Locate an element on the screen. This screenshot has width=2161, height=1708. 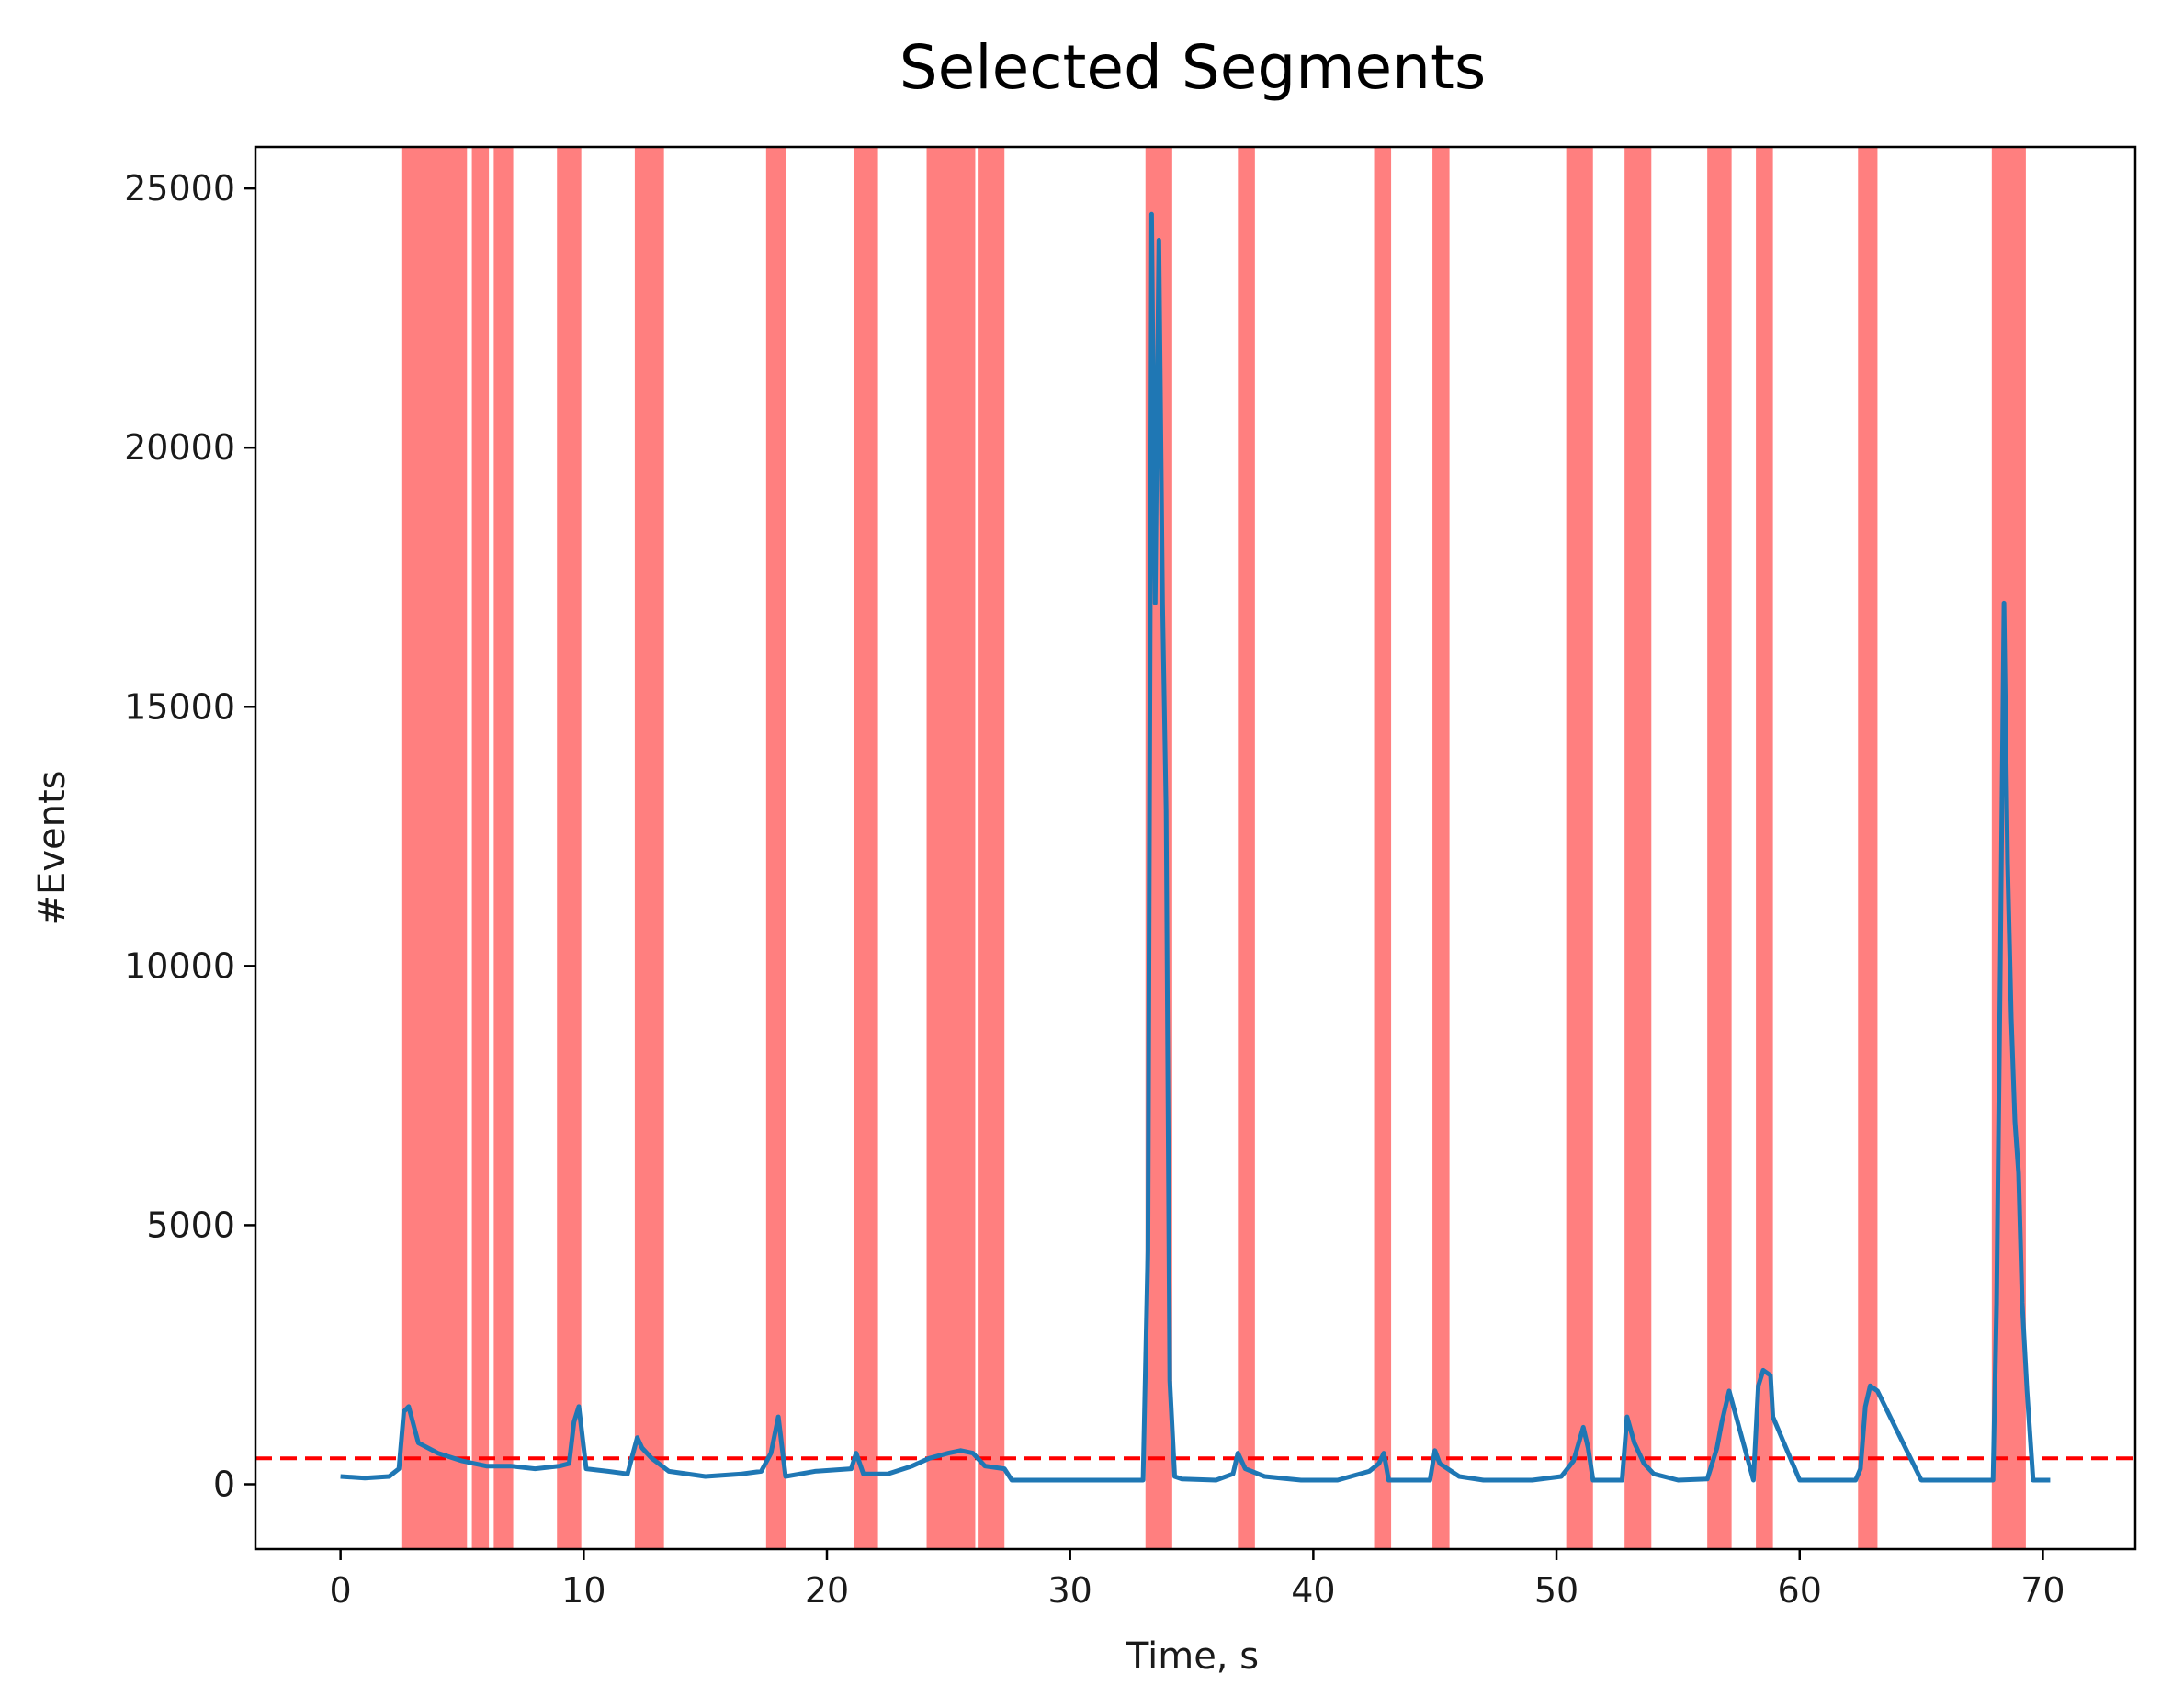
y-tick-label: 10000 is located at coordinates (179, 966).